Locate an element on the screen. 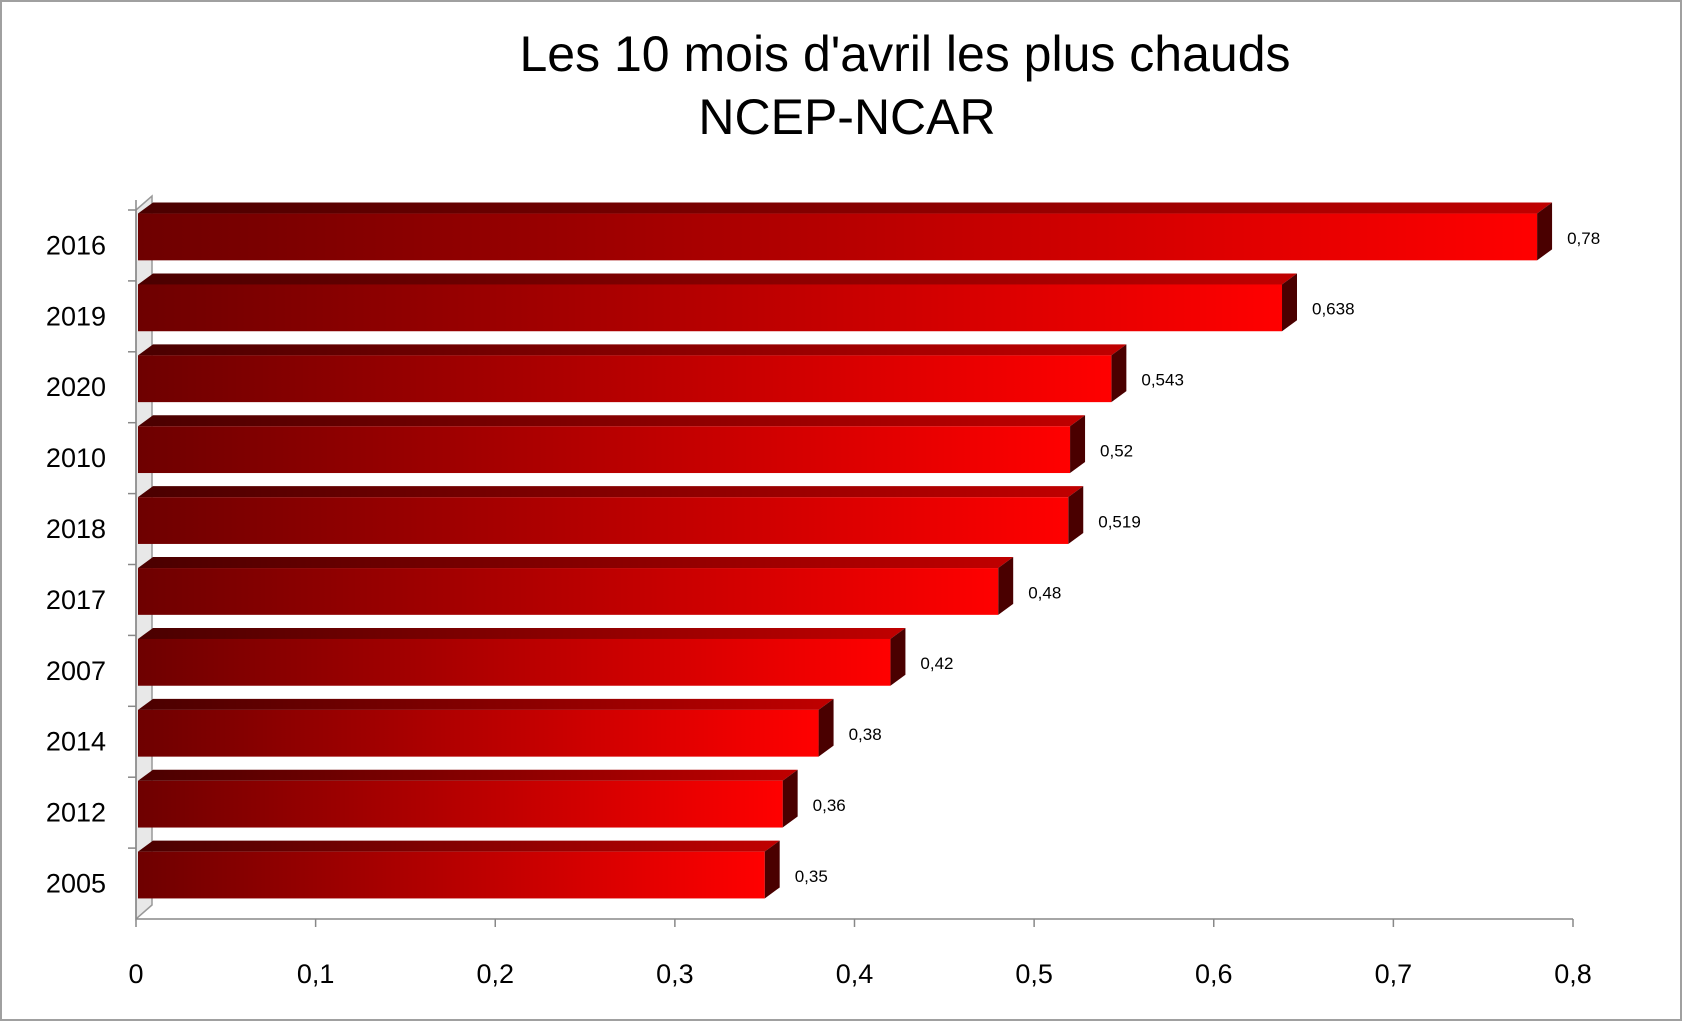 This screenshot has height=1021, width=1682. x-tick-label: 0,3 is located at coordinates (675, 974).